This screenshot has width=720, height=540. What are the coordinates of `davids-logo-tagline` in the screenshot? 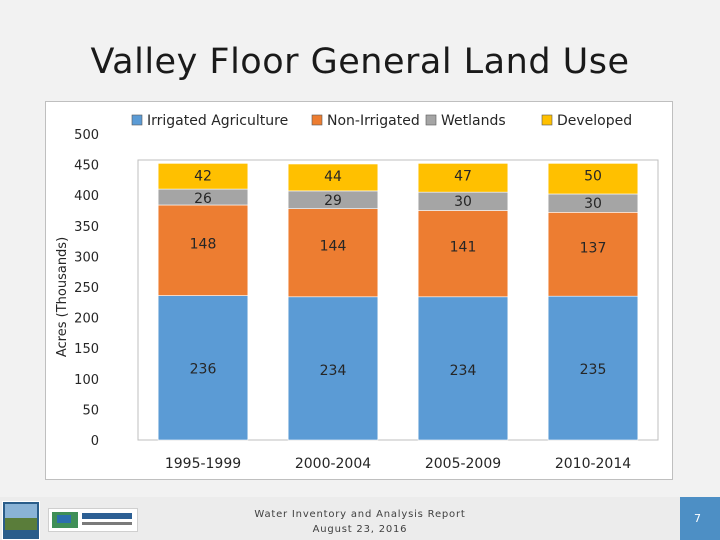 It's located at (107, 523).